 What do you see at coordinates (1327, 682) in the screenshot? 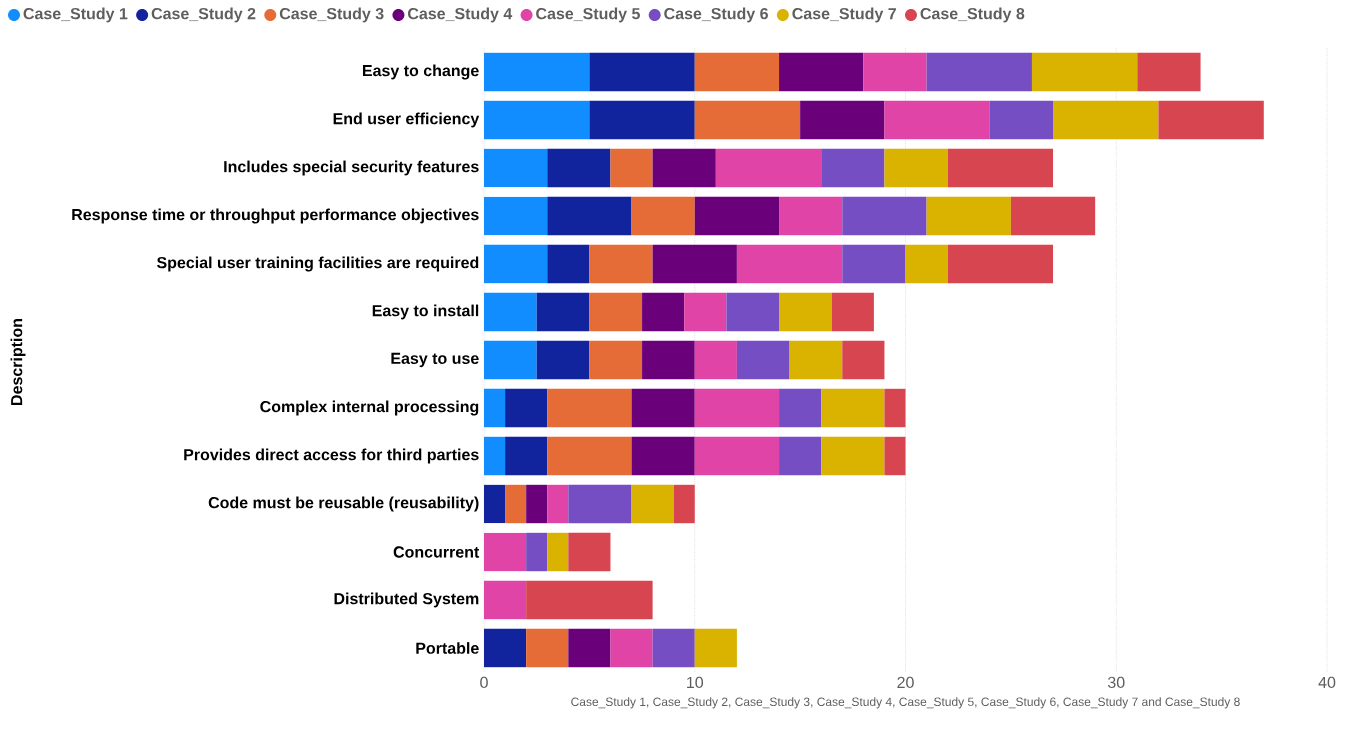
I see `x-tick-label: 40` at bounding box center [1327, 682].